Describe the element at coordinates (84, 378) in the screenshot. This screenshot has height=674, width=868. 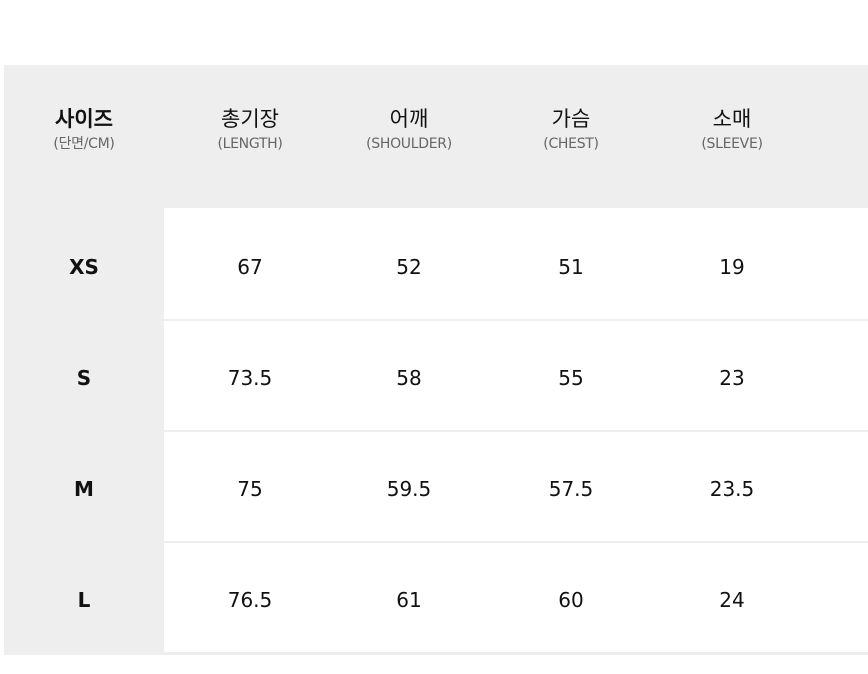
I see `size-label: S` at that location.